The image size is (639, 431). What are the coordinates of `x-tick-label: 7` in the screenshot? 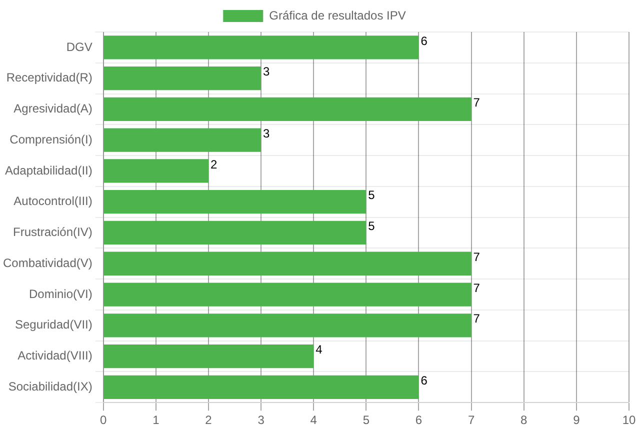 It's located at (471, 420).